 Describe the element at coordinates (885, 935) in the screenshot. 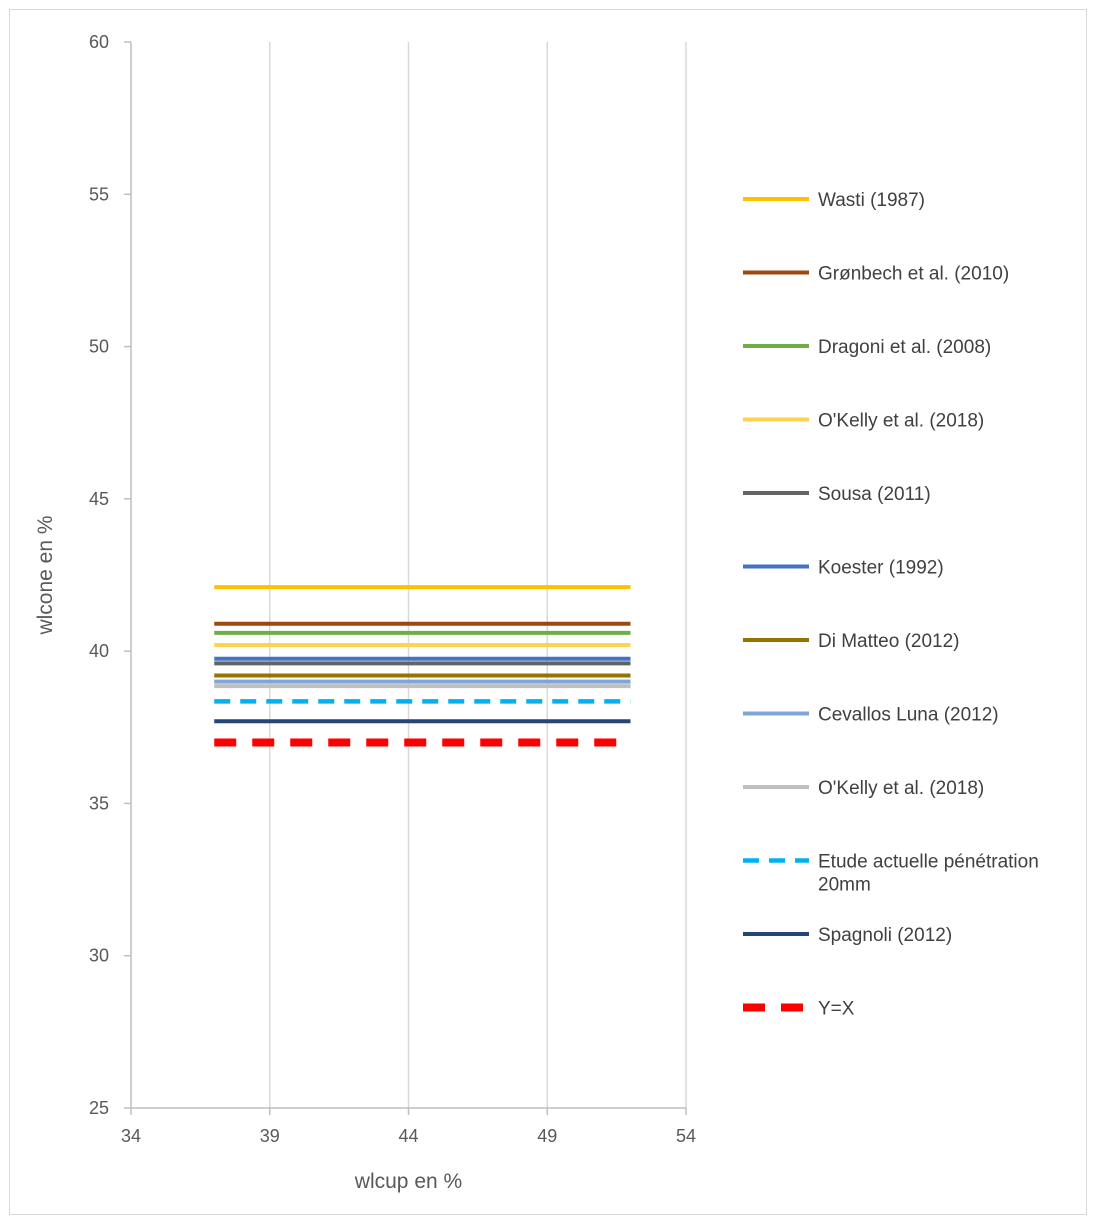

I see `legend-label: Spagnoli (2012)` at that location.